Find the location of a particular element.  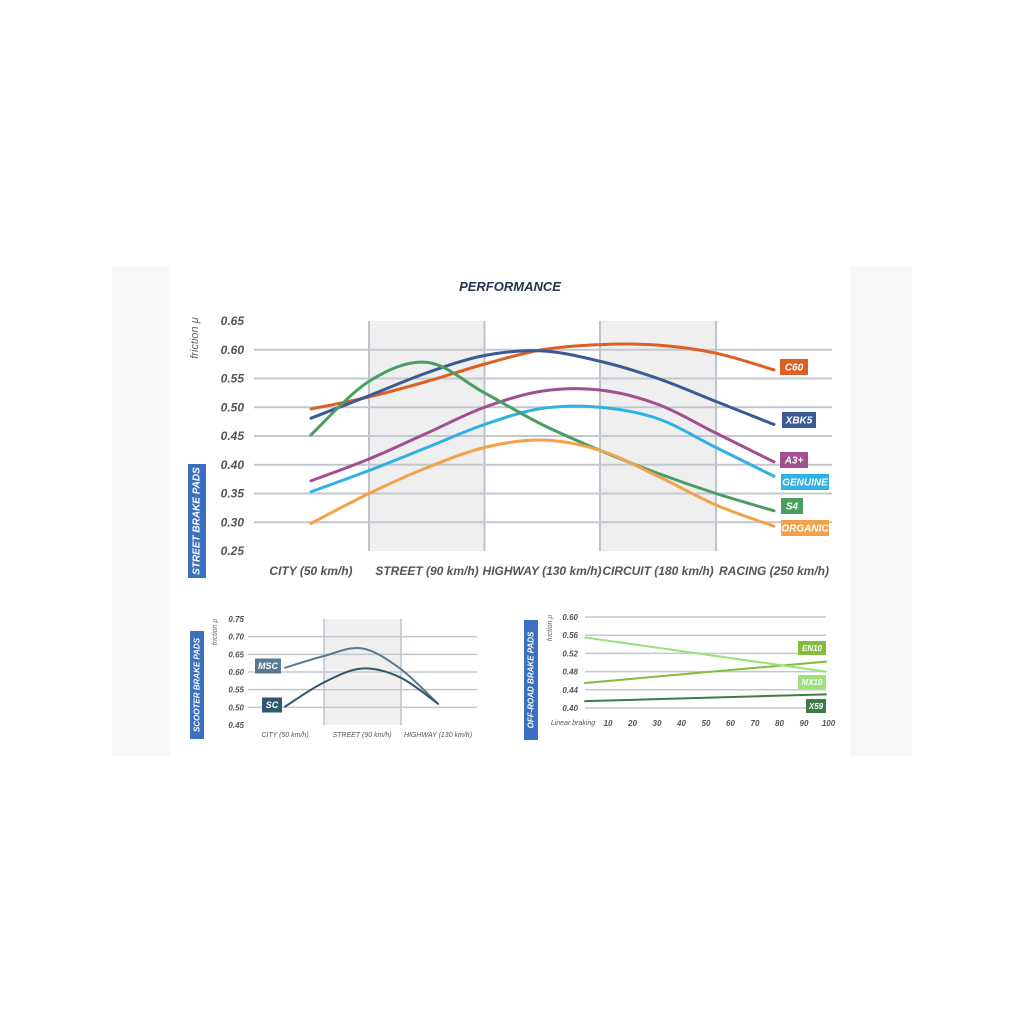

x-tick-label: CIRCUIT (180 km/h) is located at coordinates (657, 571).